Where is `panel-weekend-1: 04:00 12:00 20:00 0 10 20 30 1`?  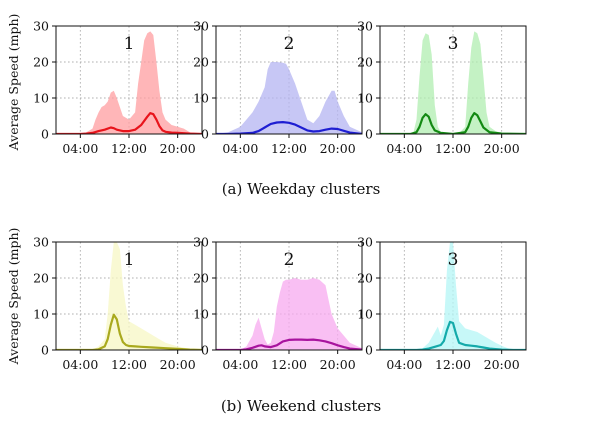
panel-weekend-1: 04:00 12:00 20:00 0 10 20 30 1 is located at coordinates (118, 303).